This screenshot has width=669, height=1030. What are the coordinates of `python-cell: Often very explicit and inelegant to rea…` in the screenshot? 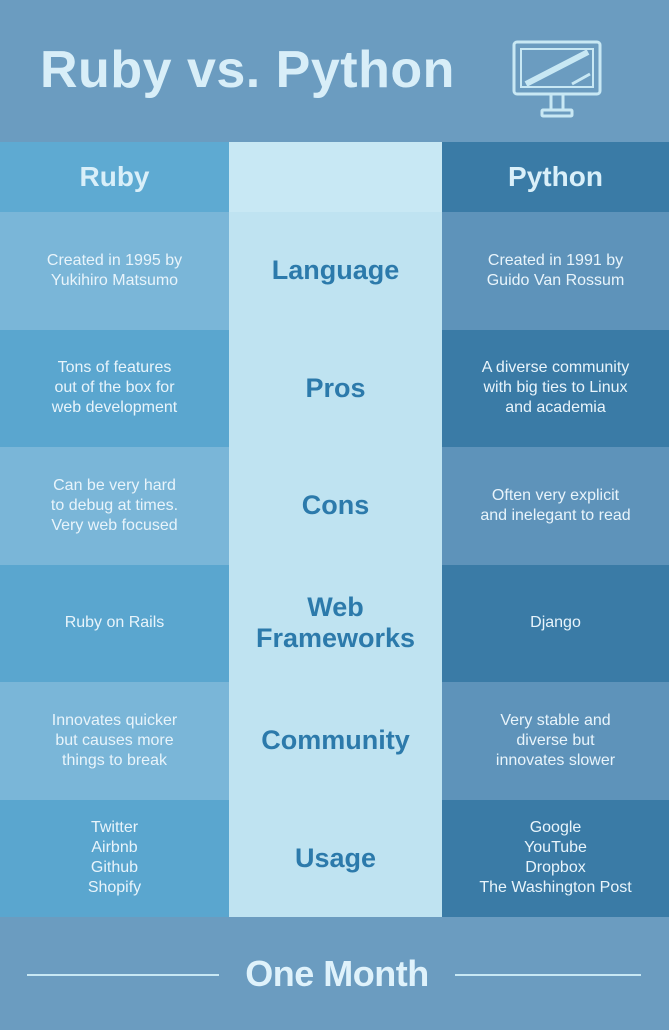 It's located at (555, 506).